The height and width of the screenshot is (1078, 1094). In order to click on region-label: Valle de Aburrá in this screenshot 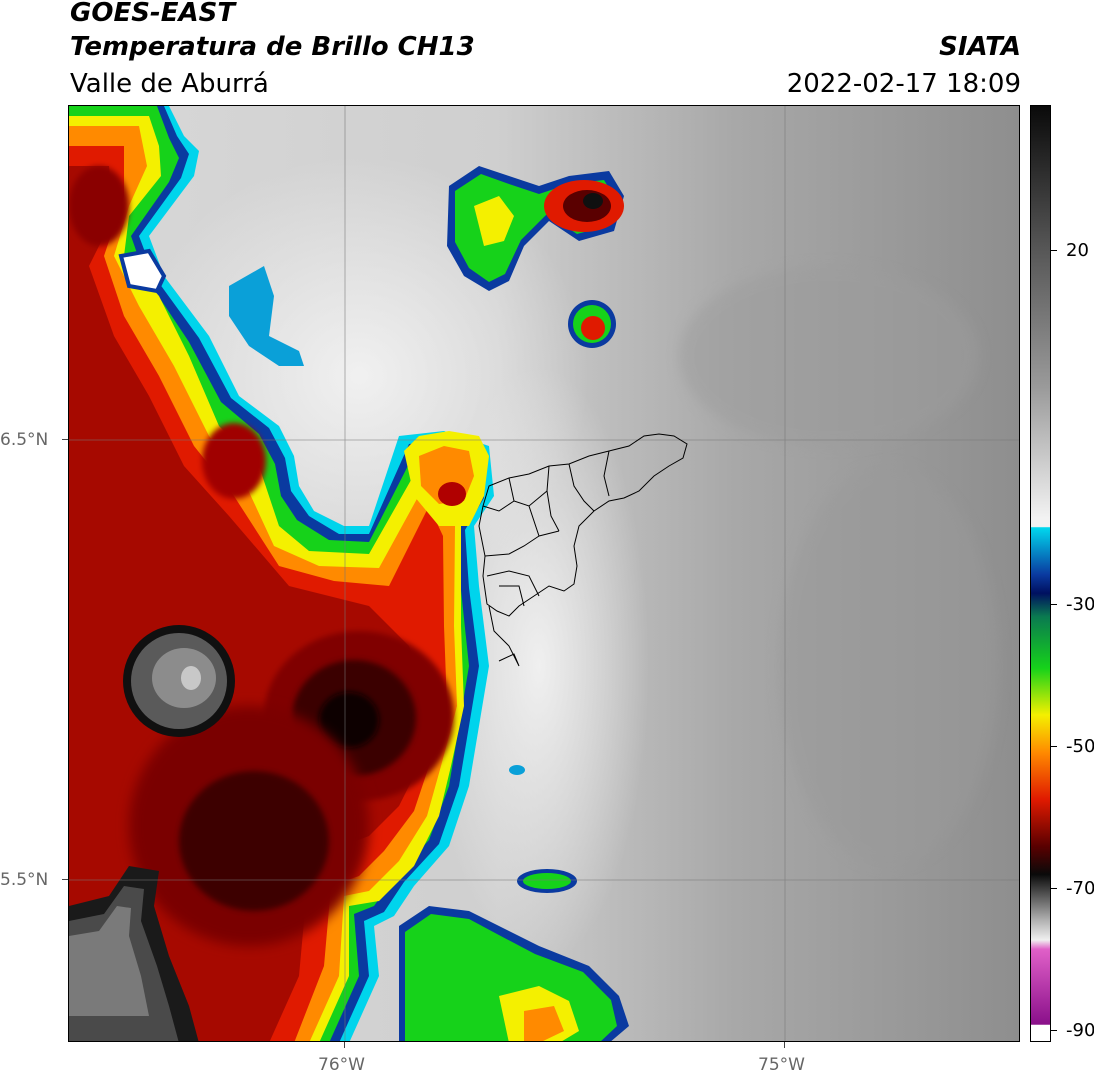, I will do `click(169, 84)`.